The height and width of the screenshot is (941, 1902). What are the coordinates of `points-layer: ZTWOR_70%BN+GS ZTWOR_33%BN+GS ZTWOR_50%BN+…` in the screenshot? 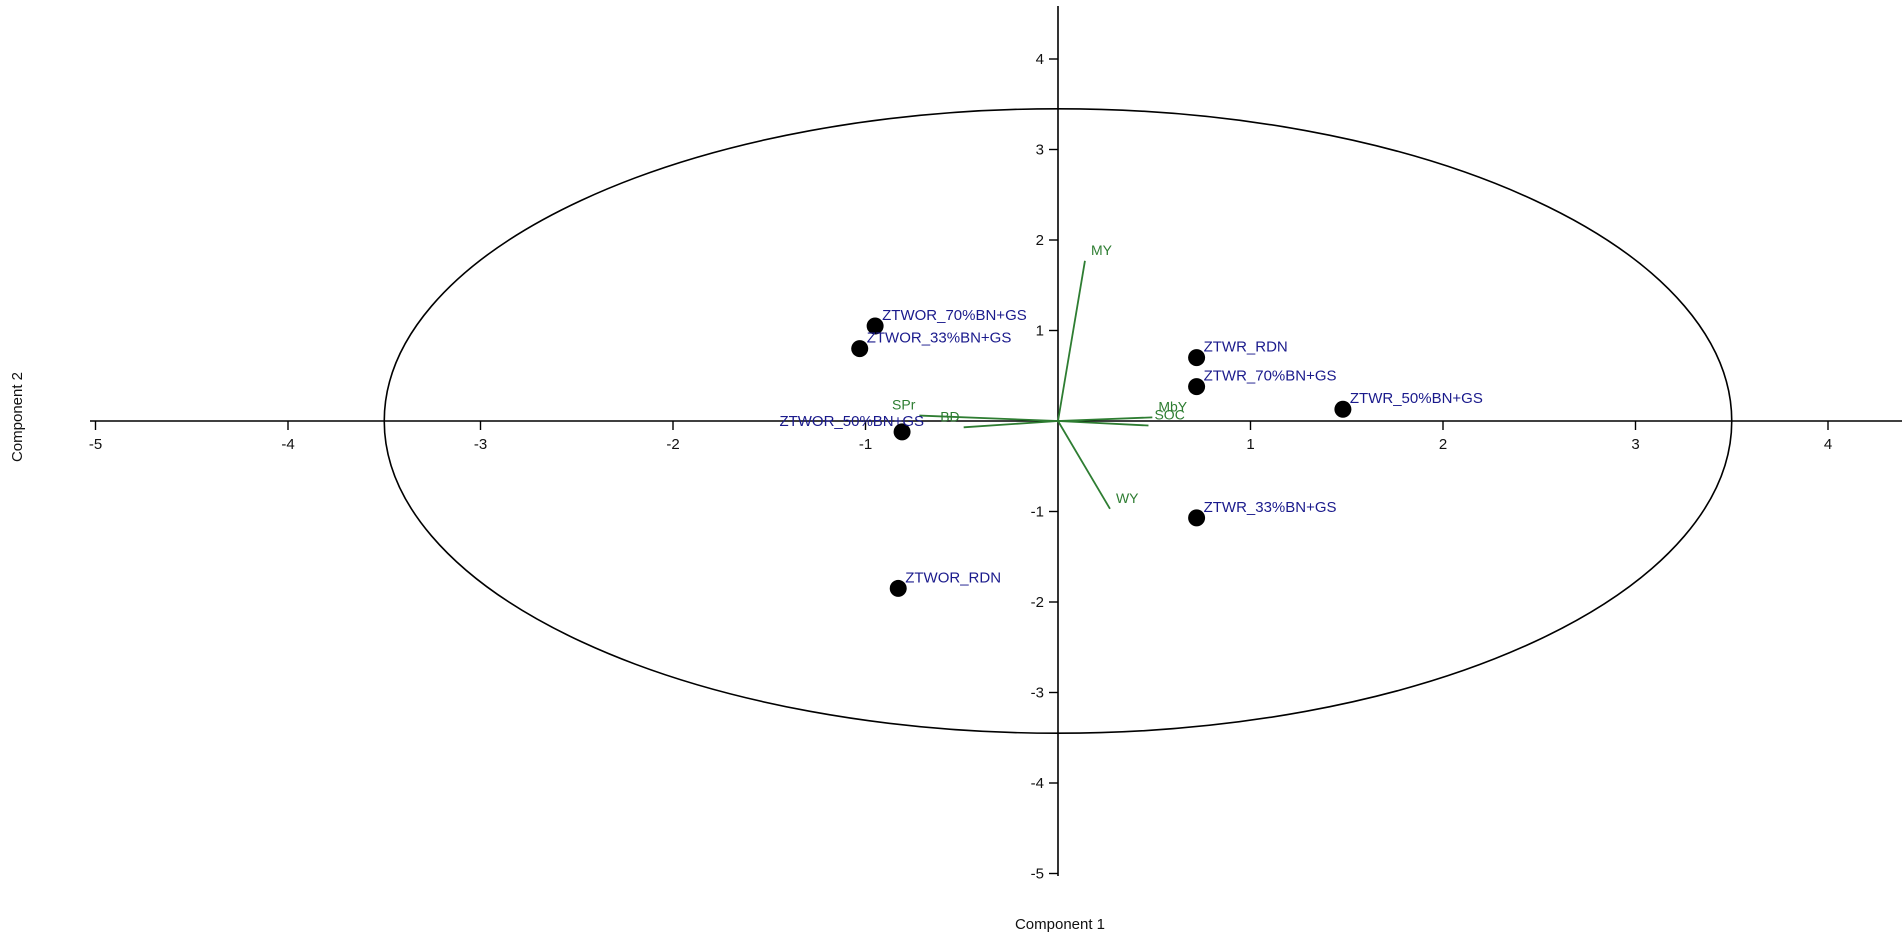 It's located at (1131, 452).